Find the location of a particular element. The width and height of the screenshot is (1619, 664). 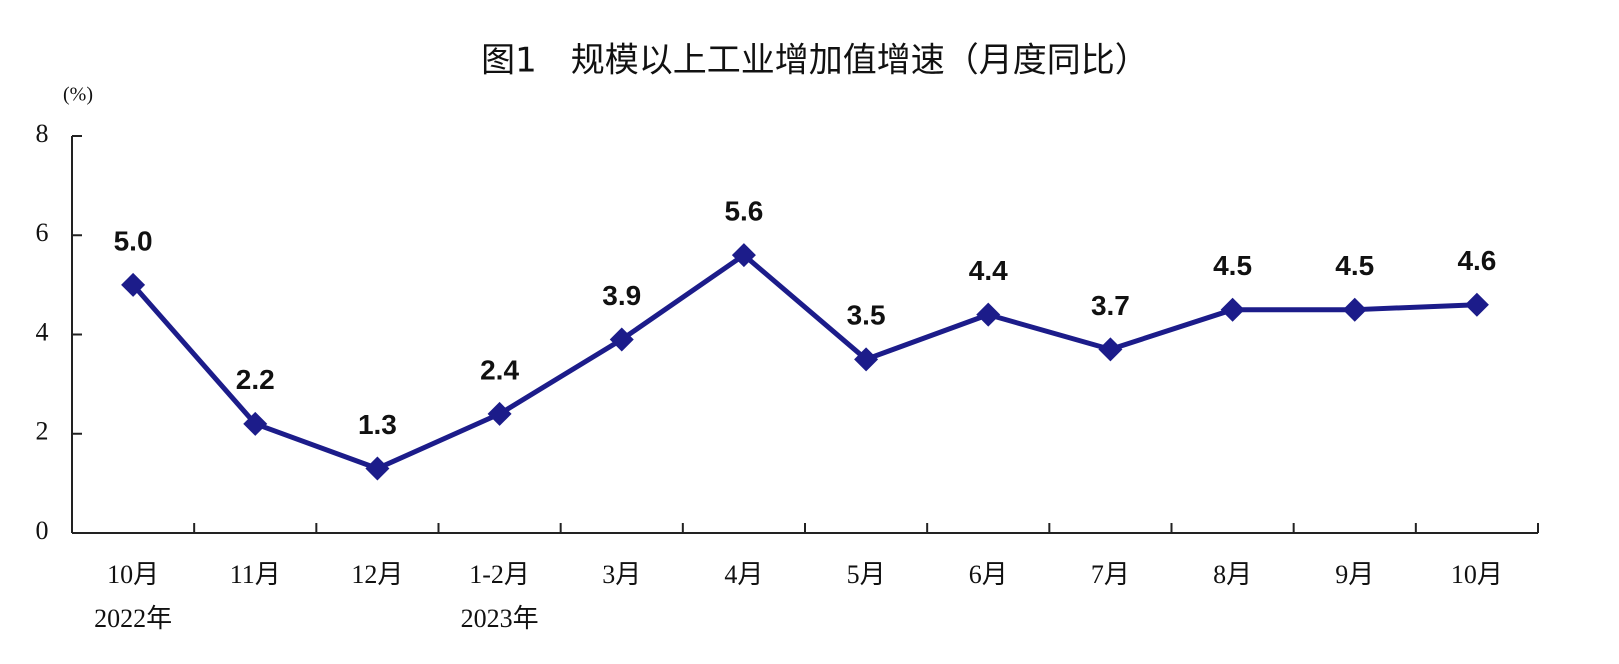

x-tick-label: 7月 is located at coordinates (1110, 574).